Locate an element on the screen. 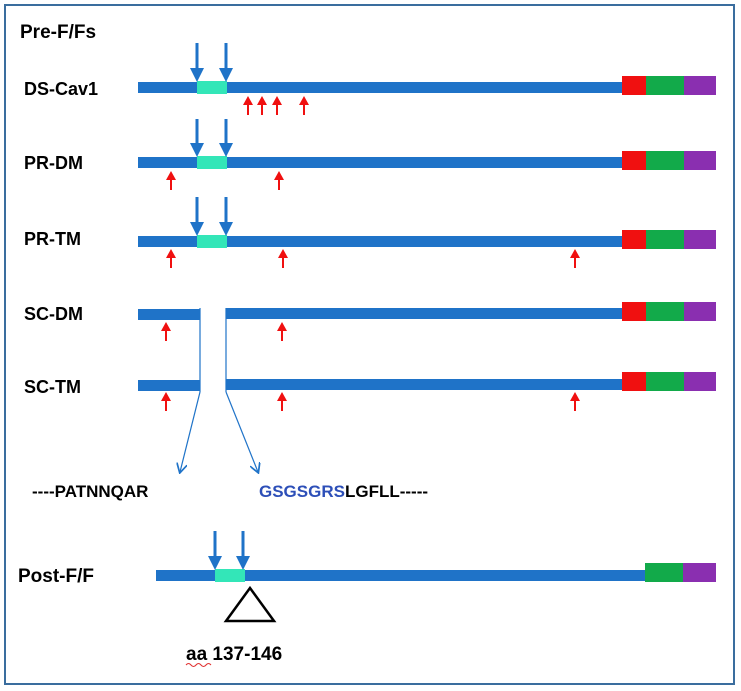 The image size is (741, 691). construct-label-pr-tm: PR-TM is located at coordinates (52, 239).